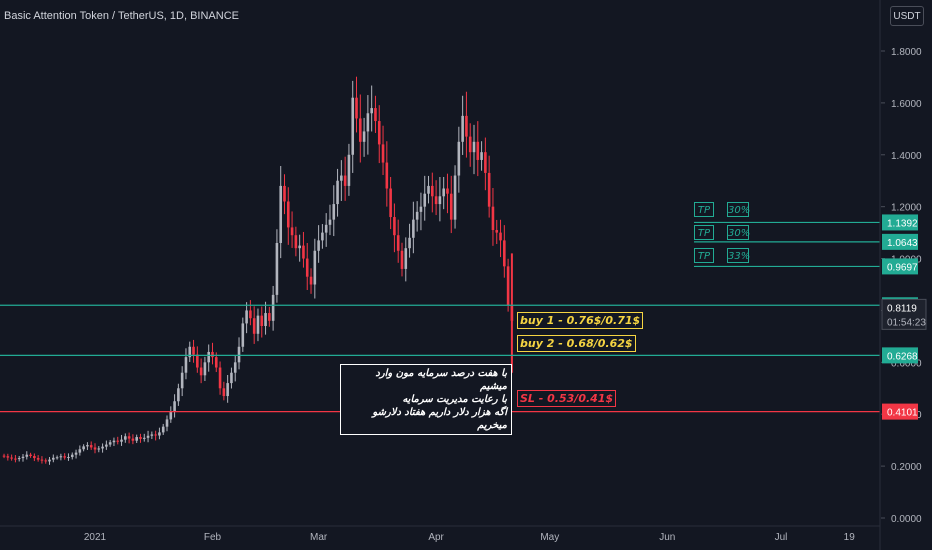  What do you see at coordinates (580, 320) in the screenshot?
I see `buy1-label: buy 1 - 0.76$/0.71$` at bounding box center [580, 320].